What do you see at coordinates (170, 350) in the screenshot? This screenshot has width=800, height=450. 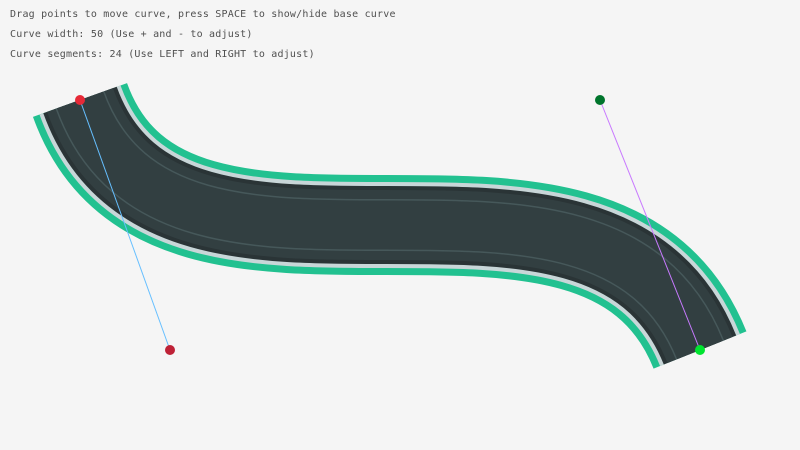 I see `start-tangent-handle` at bounding box center [170, 350].